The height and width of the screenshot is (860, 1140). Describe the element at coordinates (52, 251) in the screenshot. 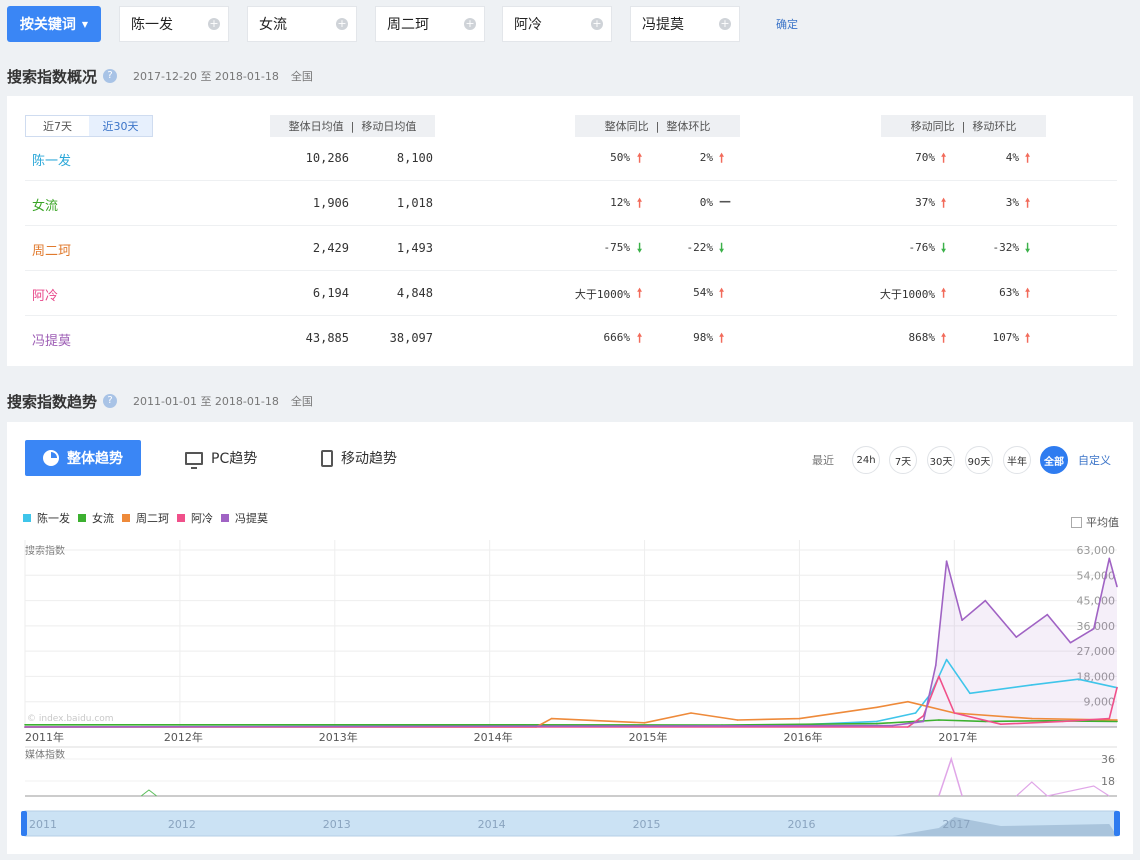

I see `row-keyword: 周二珂` at that location.